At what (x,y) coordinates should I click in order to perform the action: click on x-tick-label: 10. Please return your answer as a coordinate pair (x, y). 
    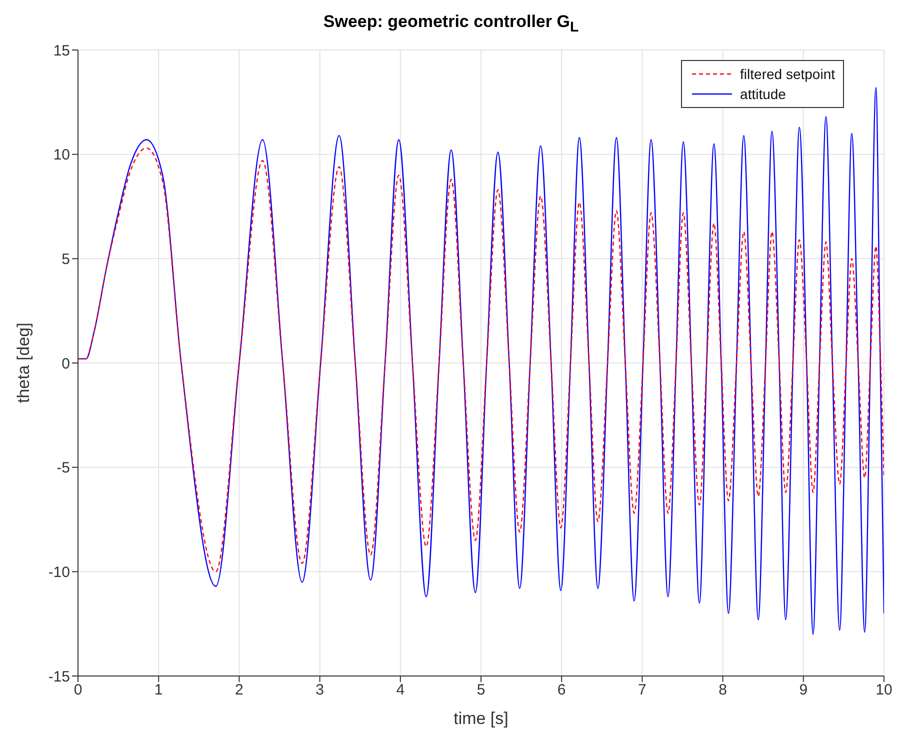
    Looking at the image, I should click on (884, 690).